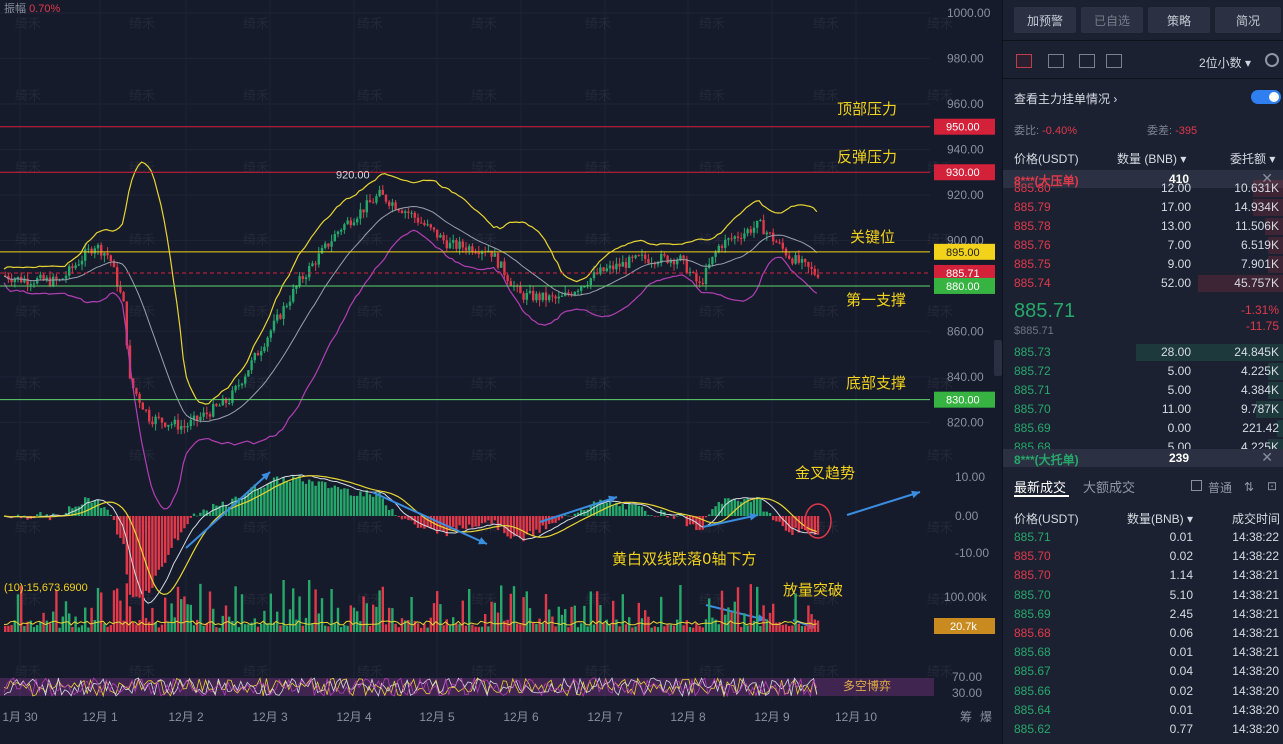 This screenshot has height=744, width=1283. What do you see at coordinates (1143, 710) in the screenshot?
I see `trade-row: 885.64 0.01 14:38:20` at bounding box center [1143, 710].